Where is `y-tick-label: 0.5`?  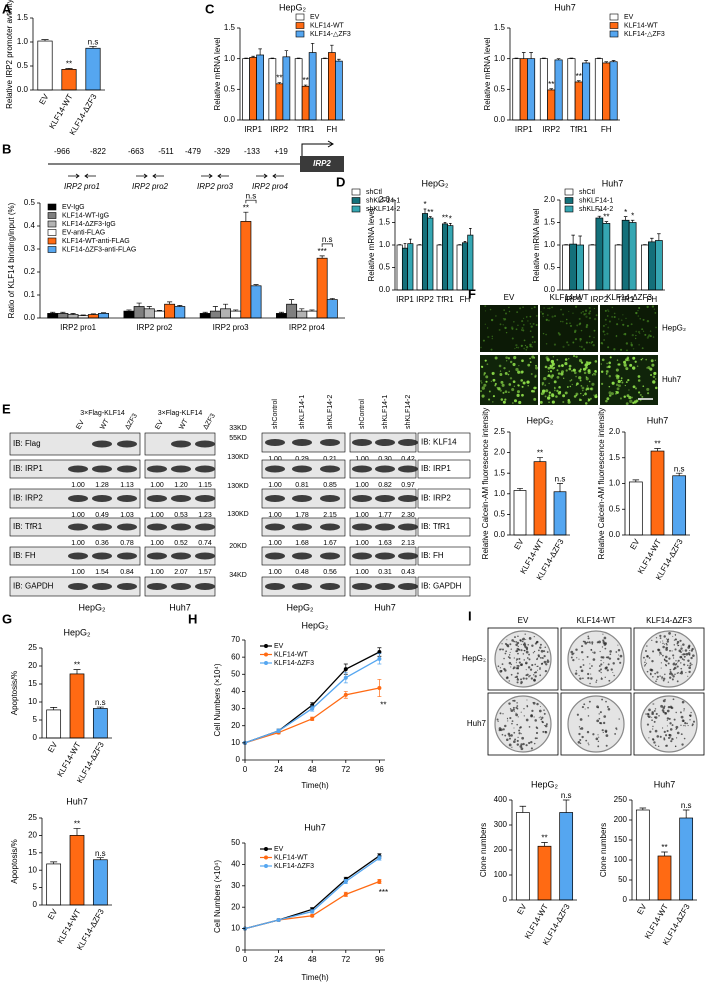 y-tick-label: 0.5 is located at coordinates (385, 267).